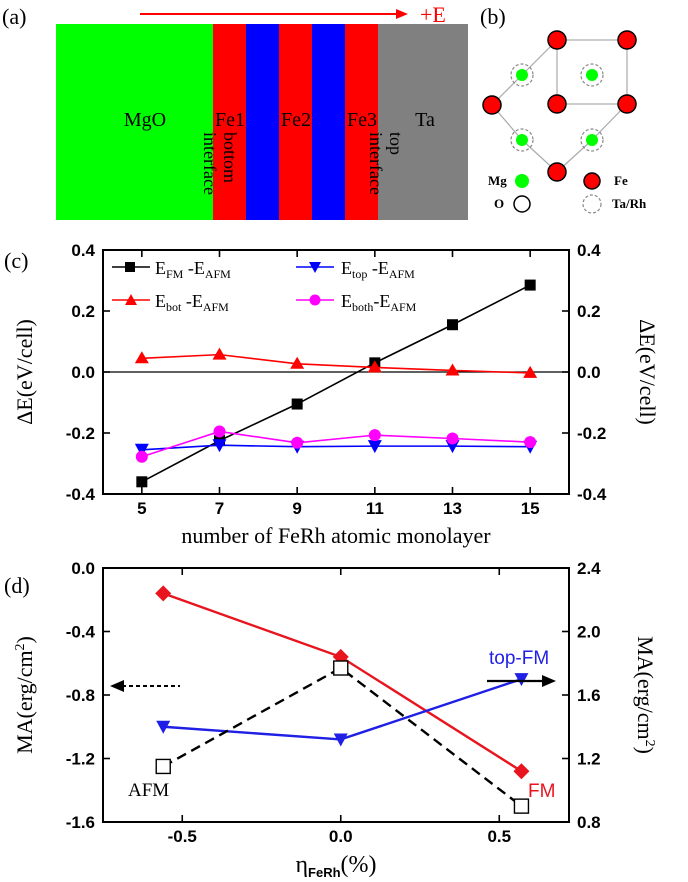 Image resolution: width=688 pixels, height=882 pixels. Describe the element at coordinates (14, 16) in the screenshot. I see `panel-a-label: (a)` at that location.